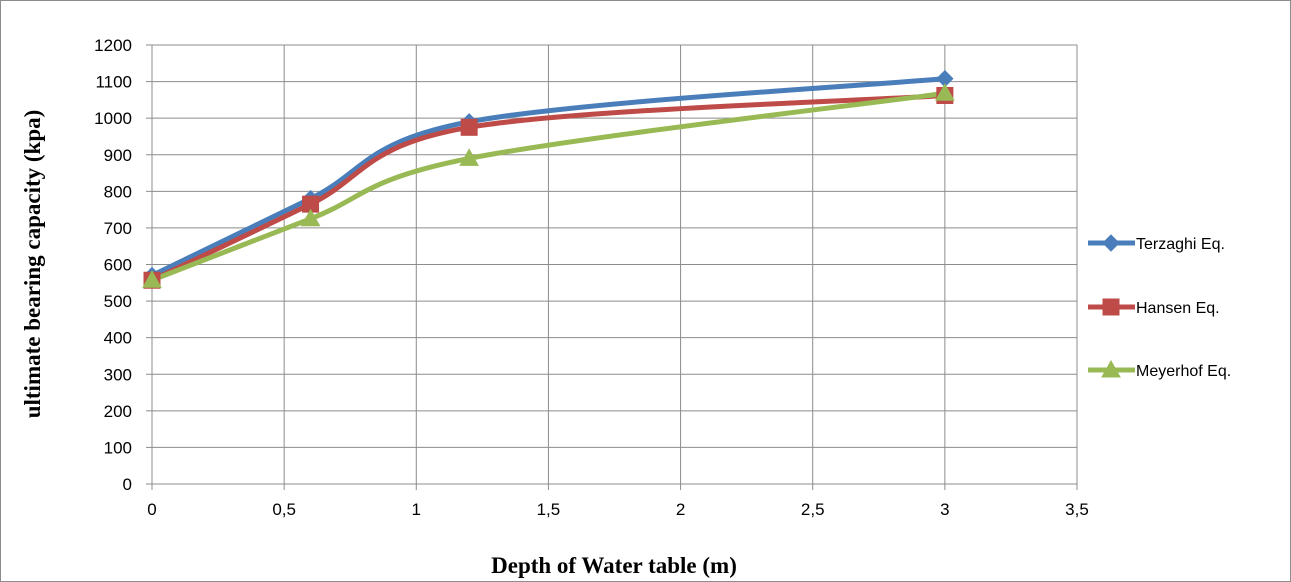 The height and width of the screenshot is (582, 1291). Describe the element at coordinates (118, 228) in the screenshot. I see `y-tick-label: 700` at that location.